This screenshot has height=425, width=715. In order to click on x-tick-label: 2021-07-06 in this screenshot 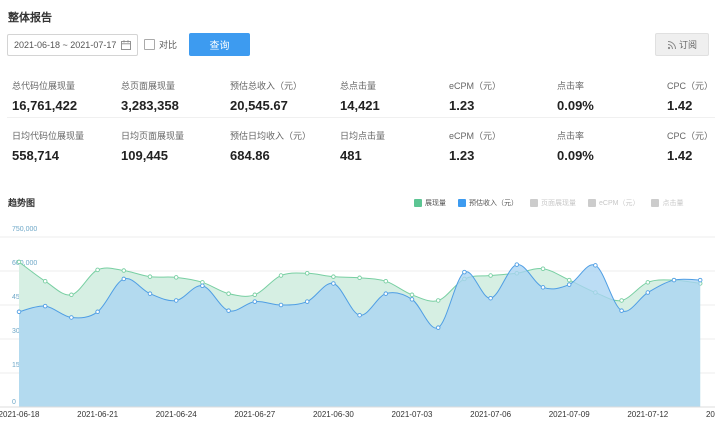, I will do `click(490, 414)`.